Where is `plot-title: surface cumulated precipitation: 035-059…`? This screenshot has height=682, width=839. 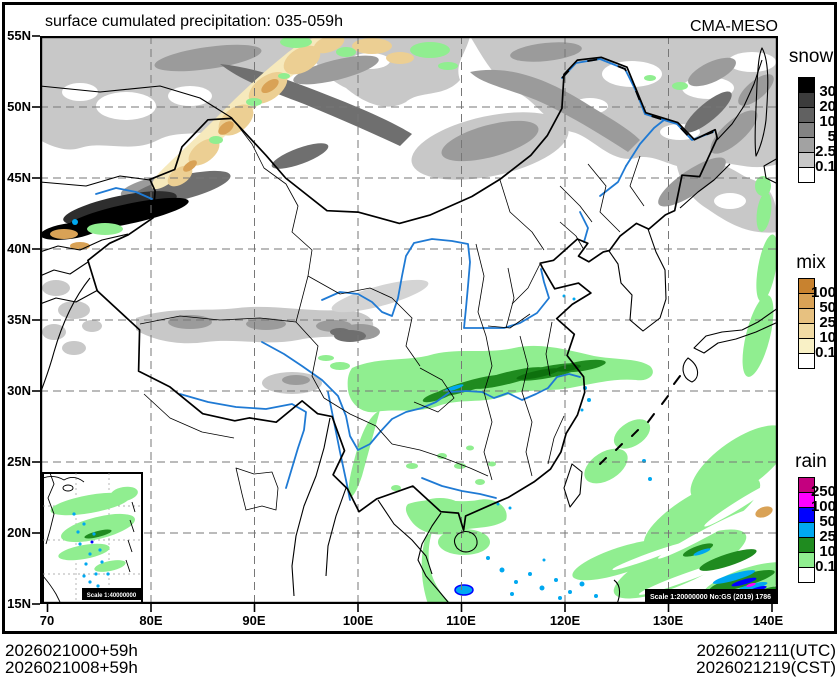
plot-title: surface cumulated precipitation: 035-059… is located at coordinates (194, 21).